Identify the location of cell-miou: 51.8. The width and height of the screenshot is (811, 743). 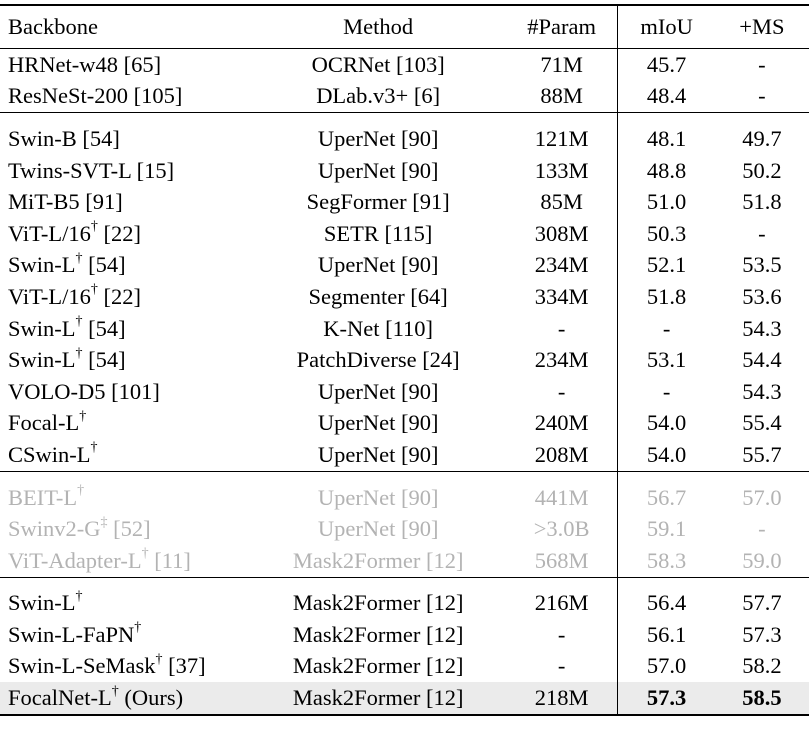
(666, 297).